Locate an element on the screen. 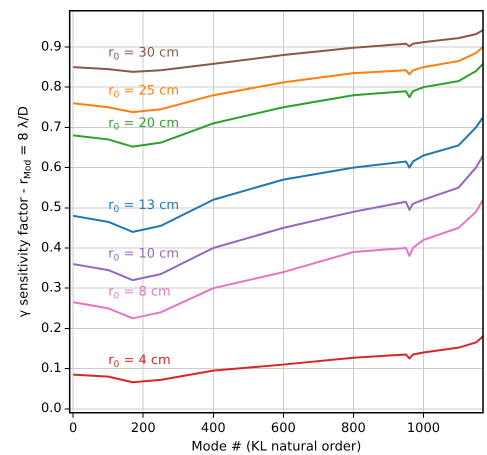 This screenshot has width=487, height=455. y-axis-title: γ sensitivity factor - rMod = 8 λ/D is located at coordinates (25, 212).